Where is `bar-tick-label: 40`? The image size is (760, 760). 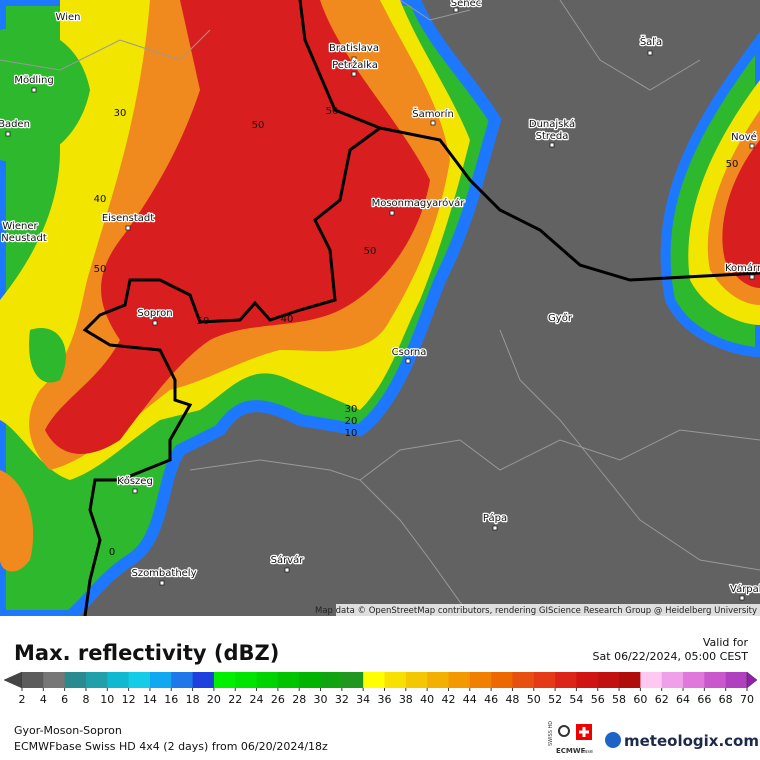 bar-tick-label: 40 is located at coordinates (427, 699).